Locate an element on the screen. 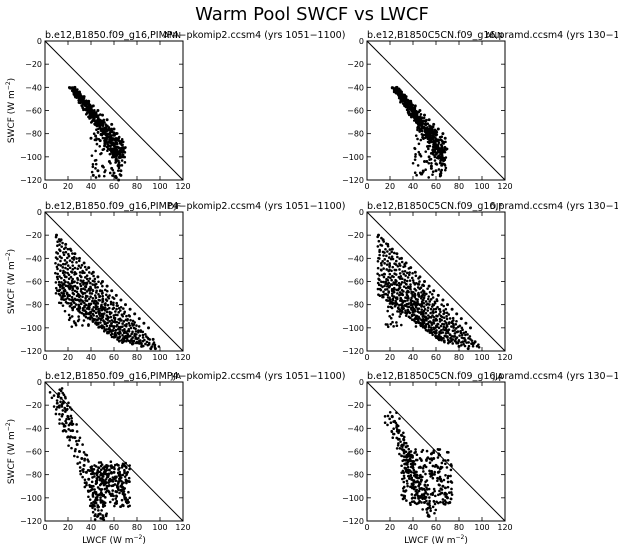  y-tick-label: −100 is located at coordinates (31, 498).